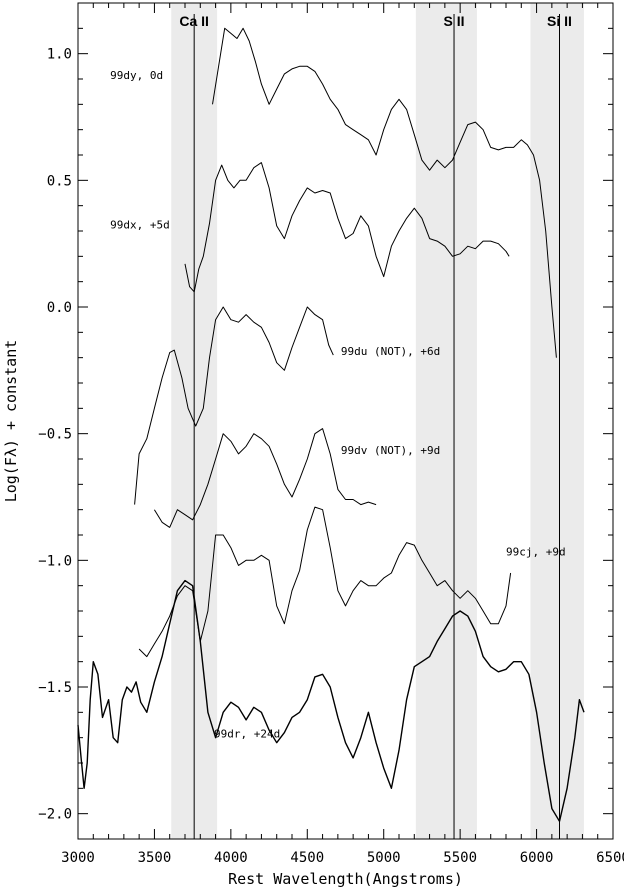  What do you see at coordinates (384, 858) in the screenshot?
I see `x-tick-label: 5000` at bounding box center [384, 858].